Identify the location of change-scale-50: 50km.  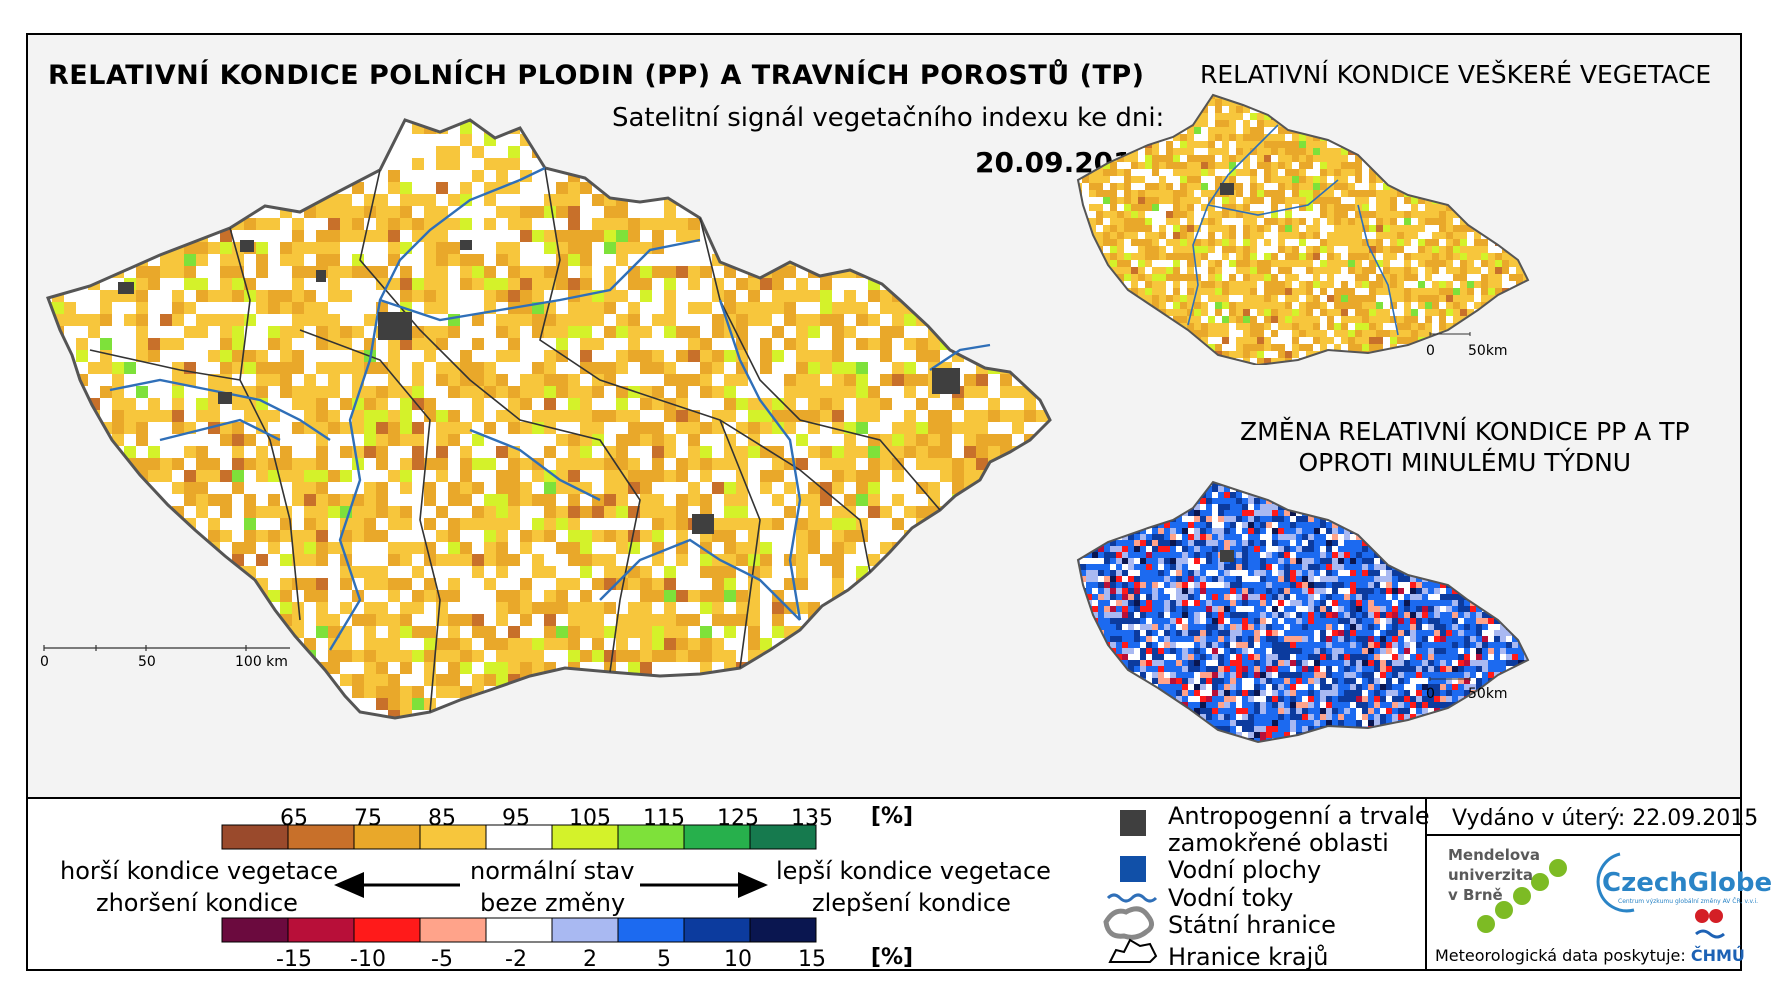
(1488, 694).